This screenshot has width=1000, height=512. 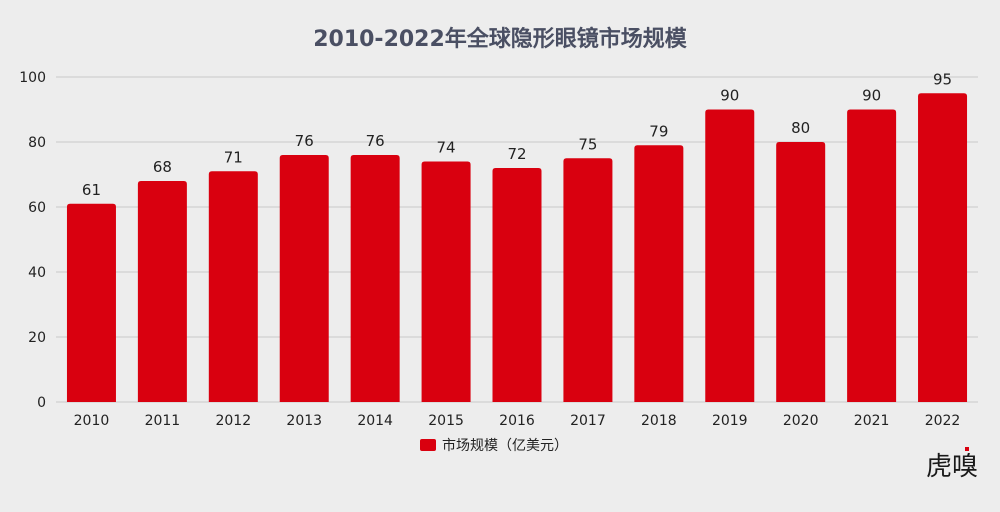 I want to click on x-tick-label: 2019, so click(x=730, y=421).